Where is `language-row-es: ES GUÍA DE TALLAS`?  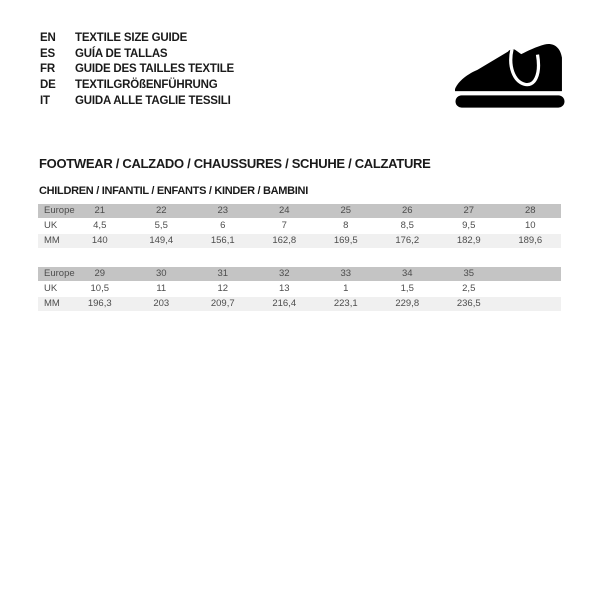 language-row-es: ES GUÍA DE TALLAS is located at coordinates (137, 55).